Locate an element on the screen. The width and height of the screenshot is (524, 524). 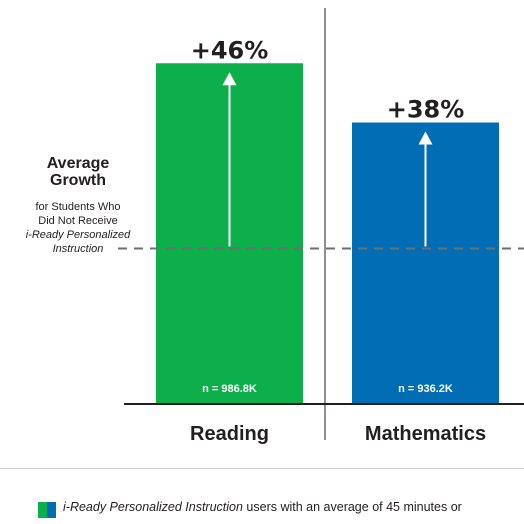
legend-swatch-math is located at coordinates (51, 510).